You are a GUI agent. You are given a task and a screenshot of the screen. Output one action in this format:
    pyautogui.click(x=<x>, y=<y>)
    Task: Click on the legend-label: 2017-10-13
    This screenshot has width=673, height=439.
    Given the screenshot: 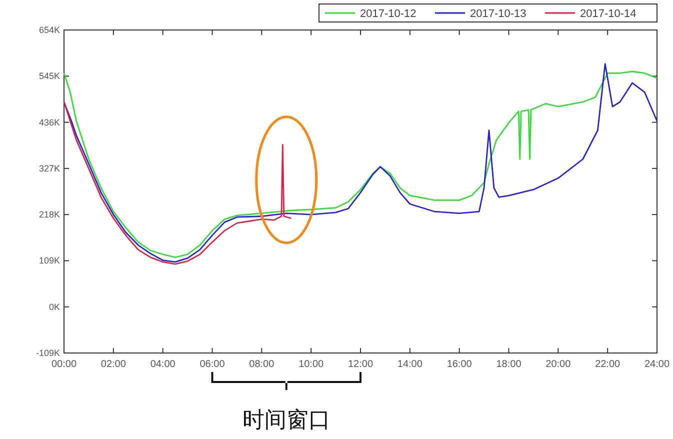 What is the action you would take?
    pyautogui.click(x=498, y=14)
    